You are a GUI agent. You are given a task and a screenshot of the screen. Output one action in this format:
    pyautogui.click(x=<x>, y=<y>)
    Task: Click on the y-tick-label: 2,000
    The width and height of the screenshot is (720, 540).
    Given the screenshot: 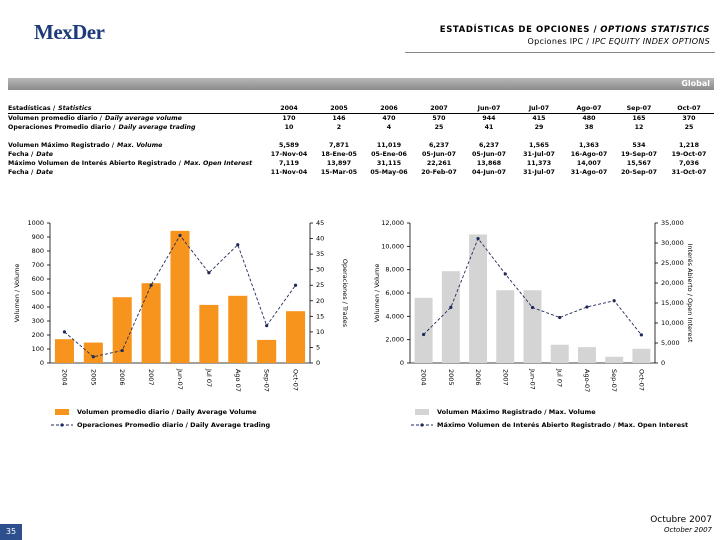 What is the action you would take?
    pyautogui.click(x=394, y=340)
    